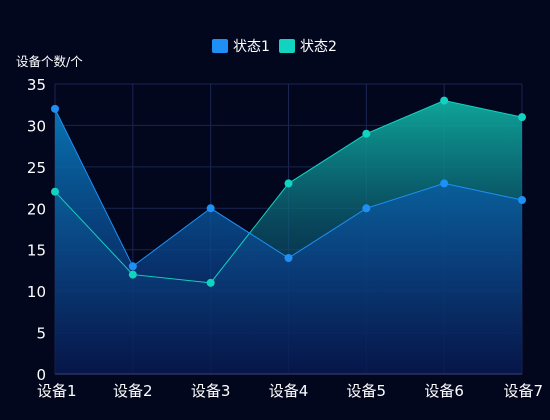 This screenshot has height=420, width=550. What do you see at coordinates (318, 47) in the screenshot?
I see `legend-label-series-2: 状态2` at bounding box center [318, 47].